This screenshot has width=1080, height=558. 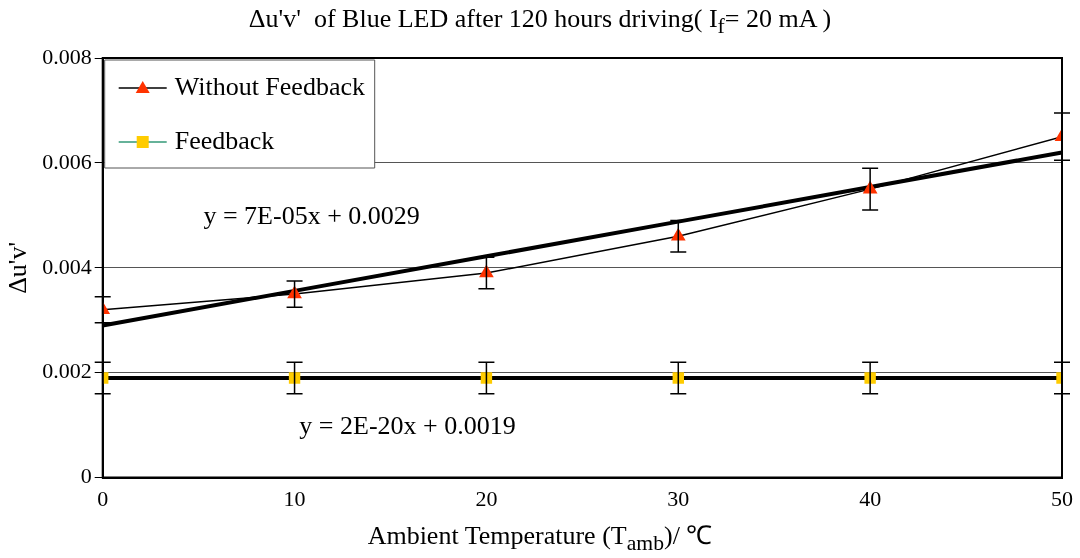 What do you see at coordinates (486, 498) in the screenshot?
I see `x-tick-label: 20` at bounding box center [486, 498].